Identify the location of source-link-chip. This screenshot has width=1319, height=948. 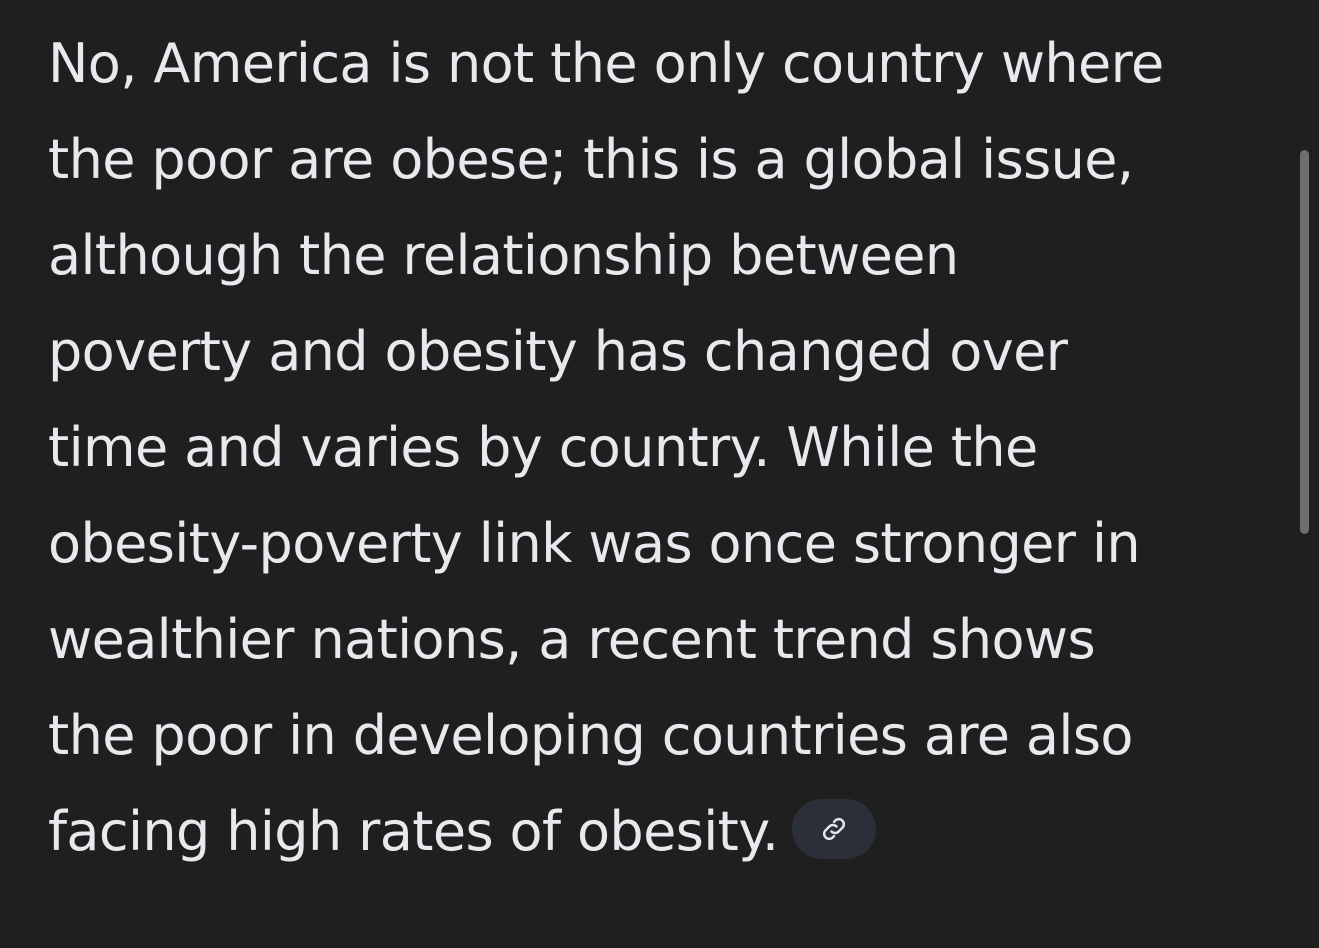
(834, 829).